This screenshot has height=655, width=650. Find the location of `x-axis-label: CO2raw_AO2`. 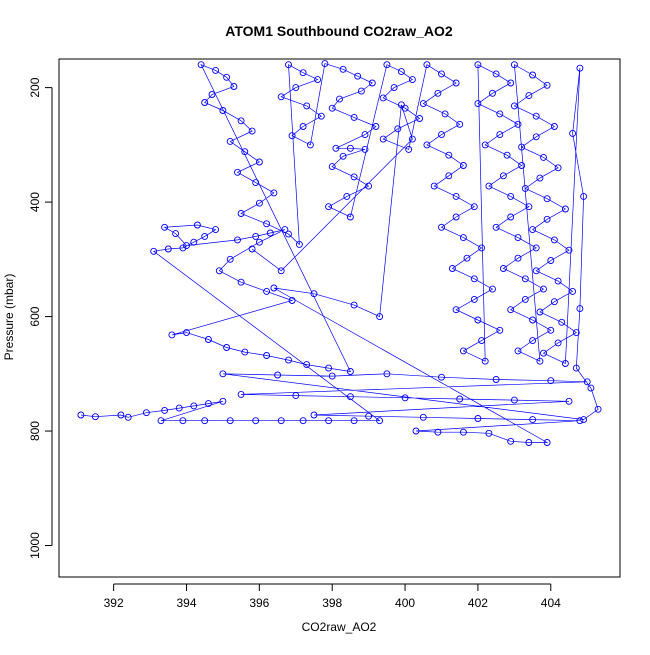

x-axis-label: CO2raw_AO2 is located at coordinates (339, 627).